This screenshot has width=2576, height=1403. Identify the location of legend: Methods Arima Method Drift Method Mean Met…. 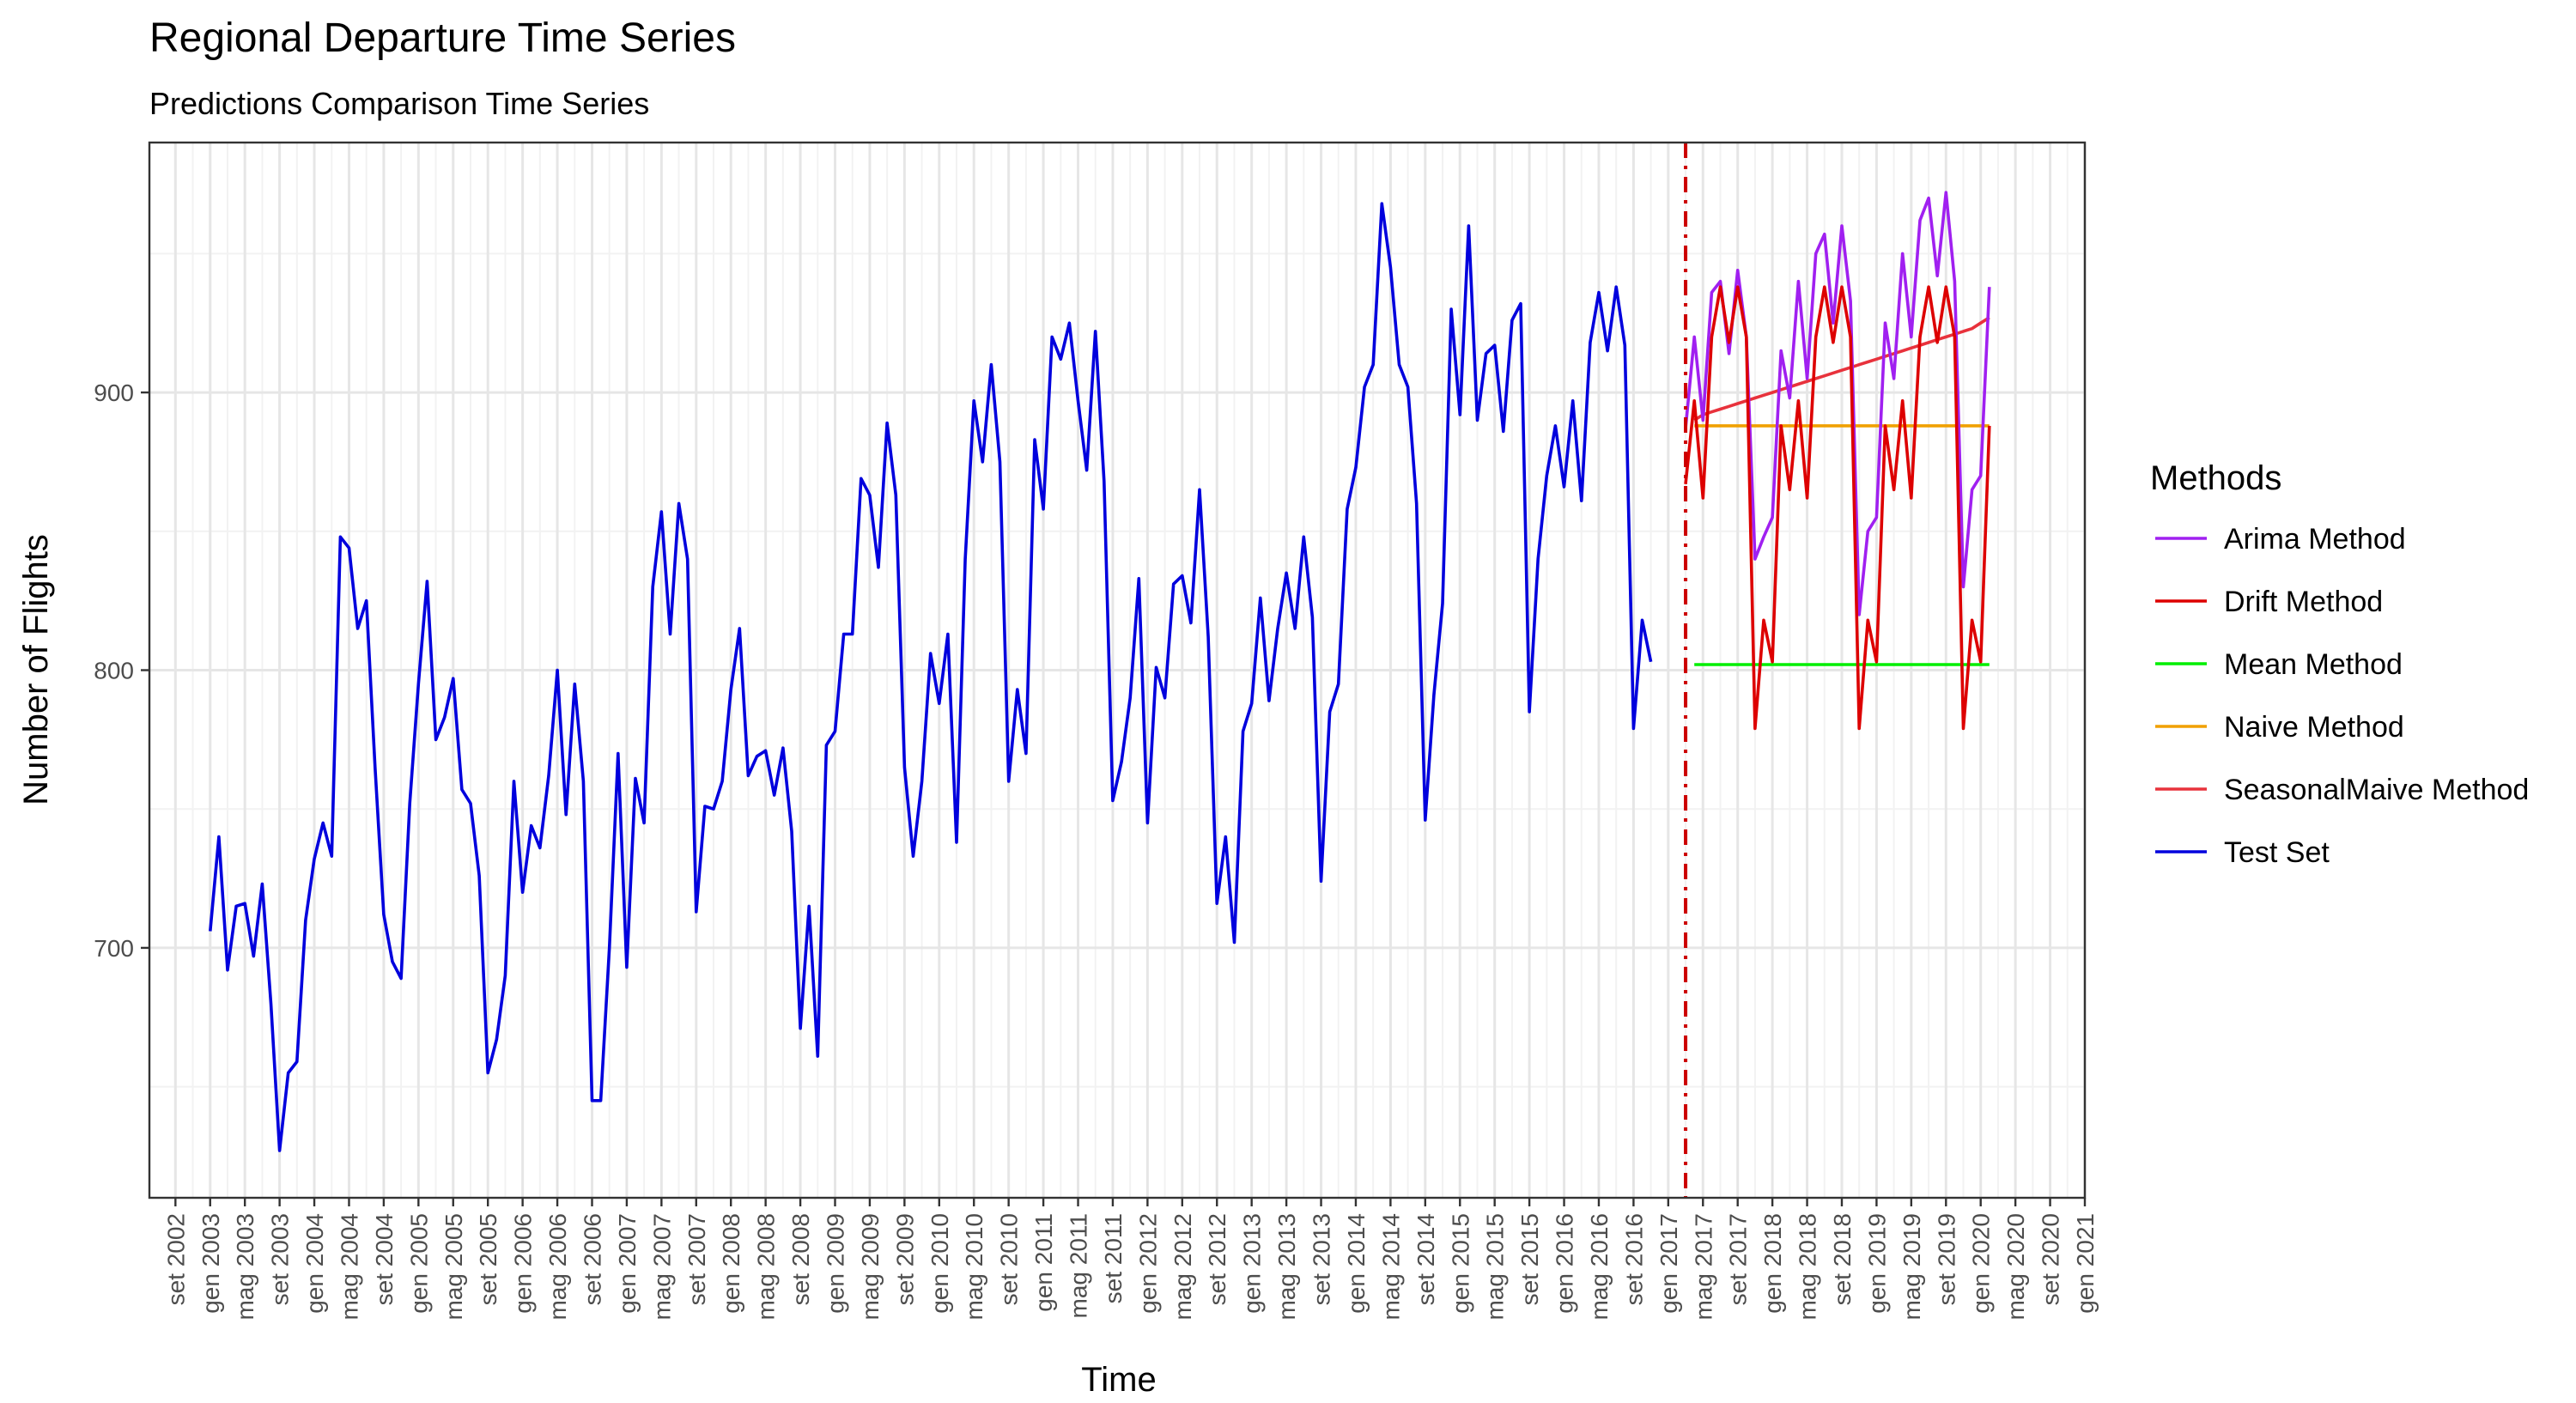
(2339, 664).